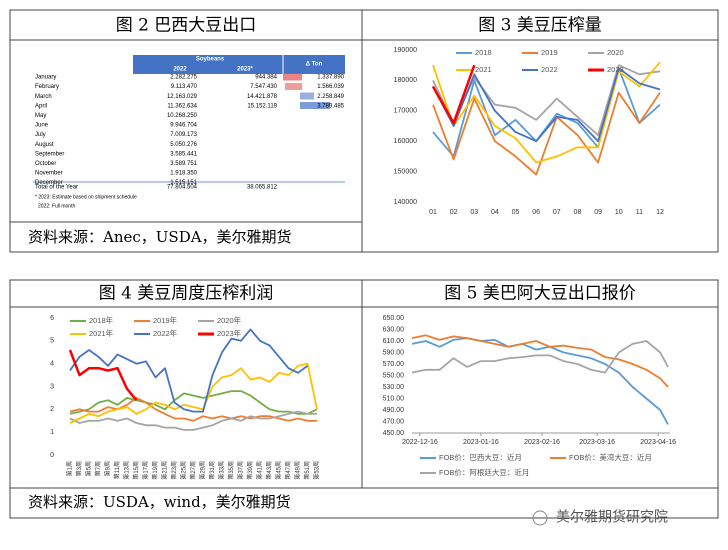  Describe the element at coordinates (52, 409) in the screenshot. I see `y-tick-label: 2` at that location.